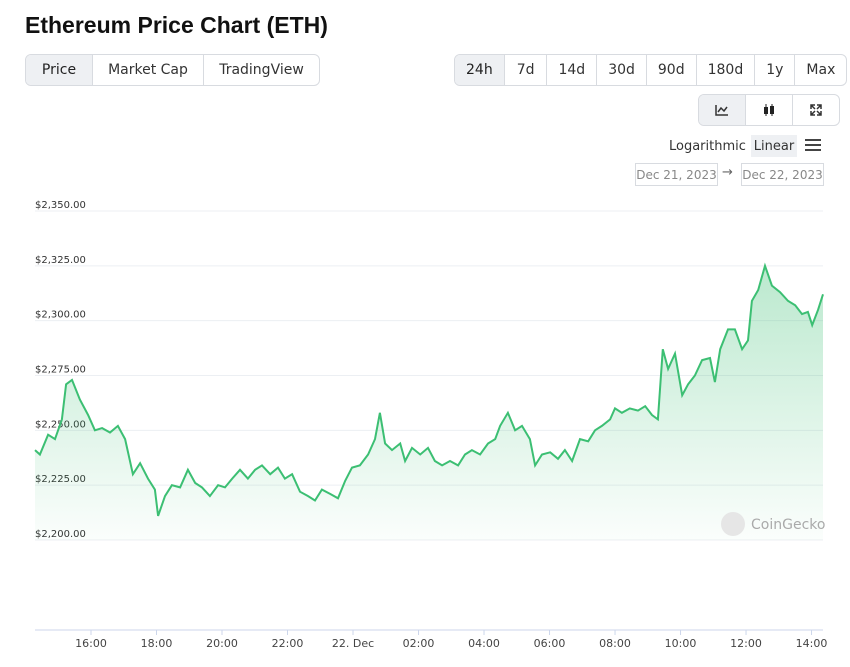  I want to click on range-button: Max, so click(820, 70).